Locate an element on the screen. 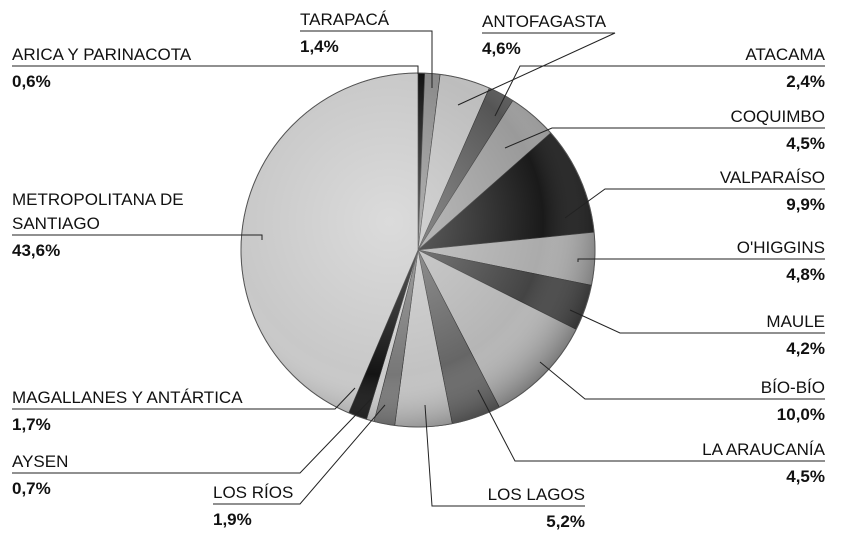  slice-label: TARAPACÁ is located at coordinates (345, 19).